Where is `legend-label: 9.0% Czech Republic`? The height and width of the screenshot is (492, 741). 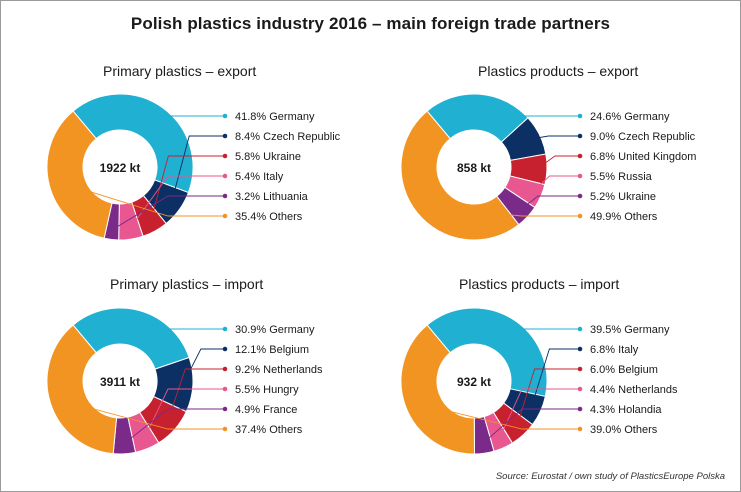 legend-label: 9.0% Czech Republic is located at coordinates (643, 137).